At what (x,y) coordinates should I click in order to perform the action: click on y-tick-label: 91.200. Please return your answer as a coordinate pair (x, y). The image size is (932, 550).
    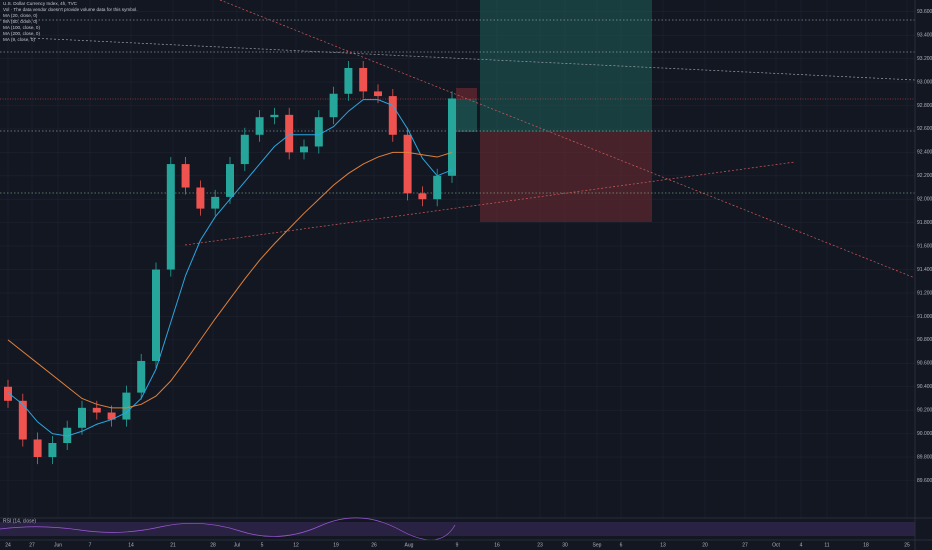
    Looking at the image, I should click on (924, 293).